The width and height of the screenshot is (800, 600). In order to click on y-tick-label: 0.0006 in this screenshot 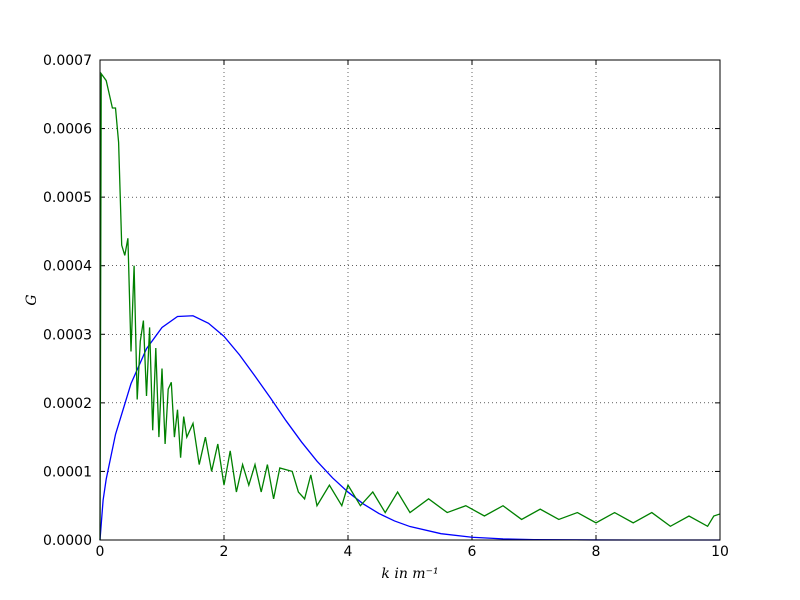, I will do `click(67, 130)`.